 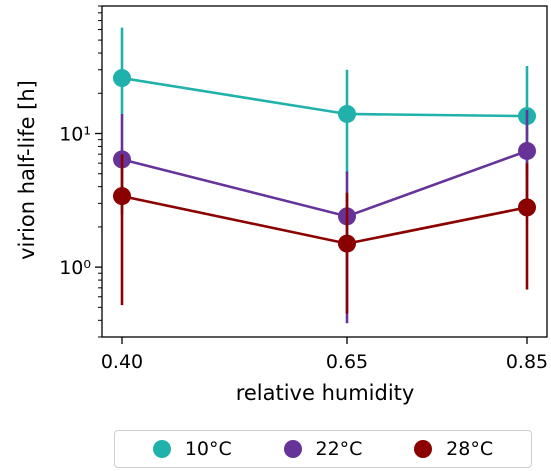 What do you see at coordinates (122, 362) in the screenshot?
I see `x-tick-label: 0.40` at bounding box center [122, 362].